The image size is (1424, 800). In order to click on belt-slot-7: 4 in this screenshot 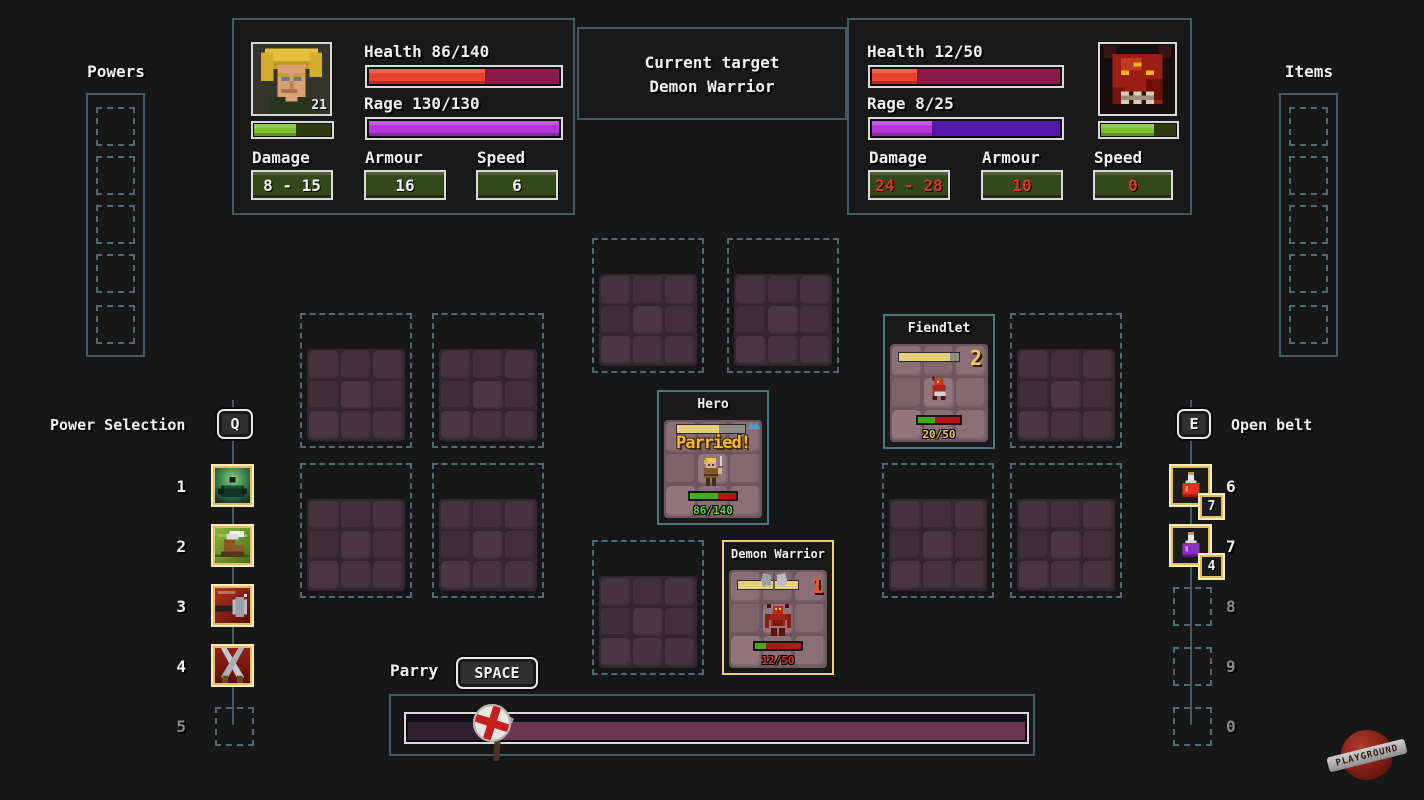, I will do `click(1197, 552)`.